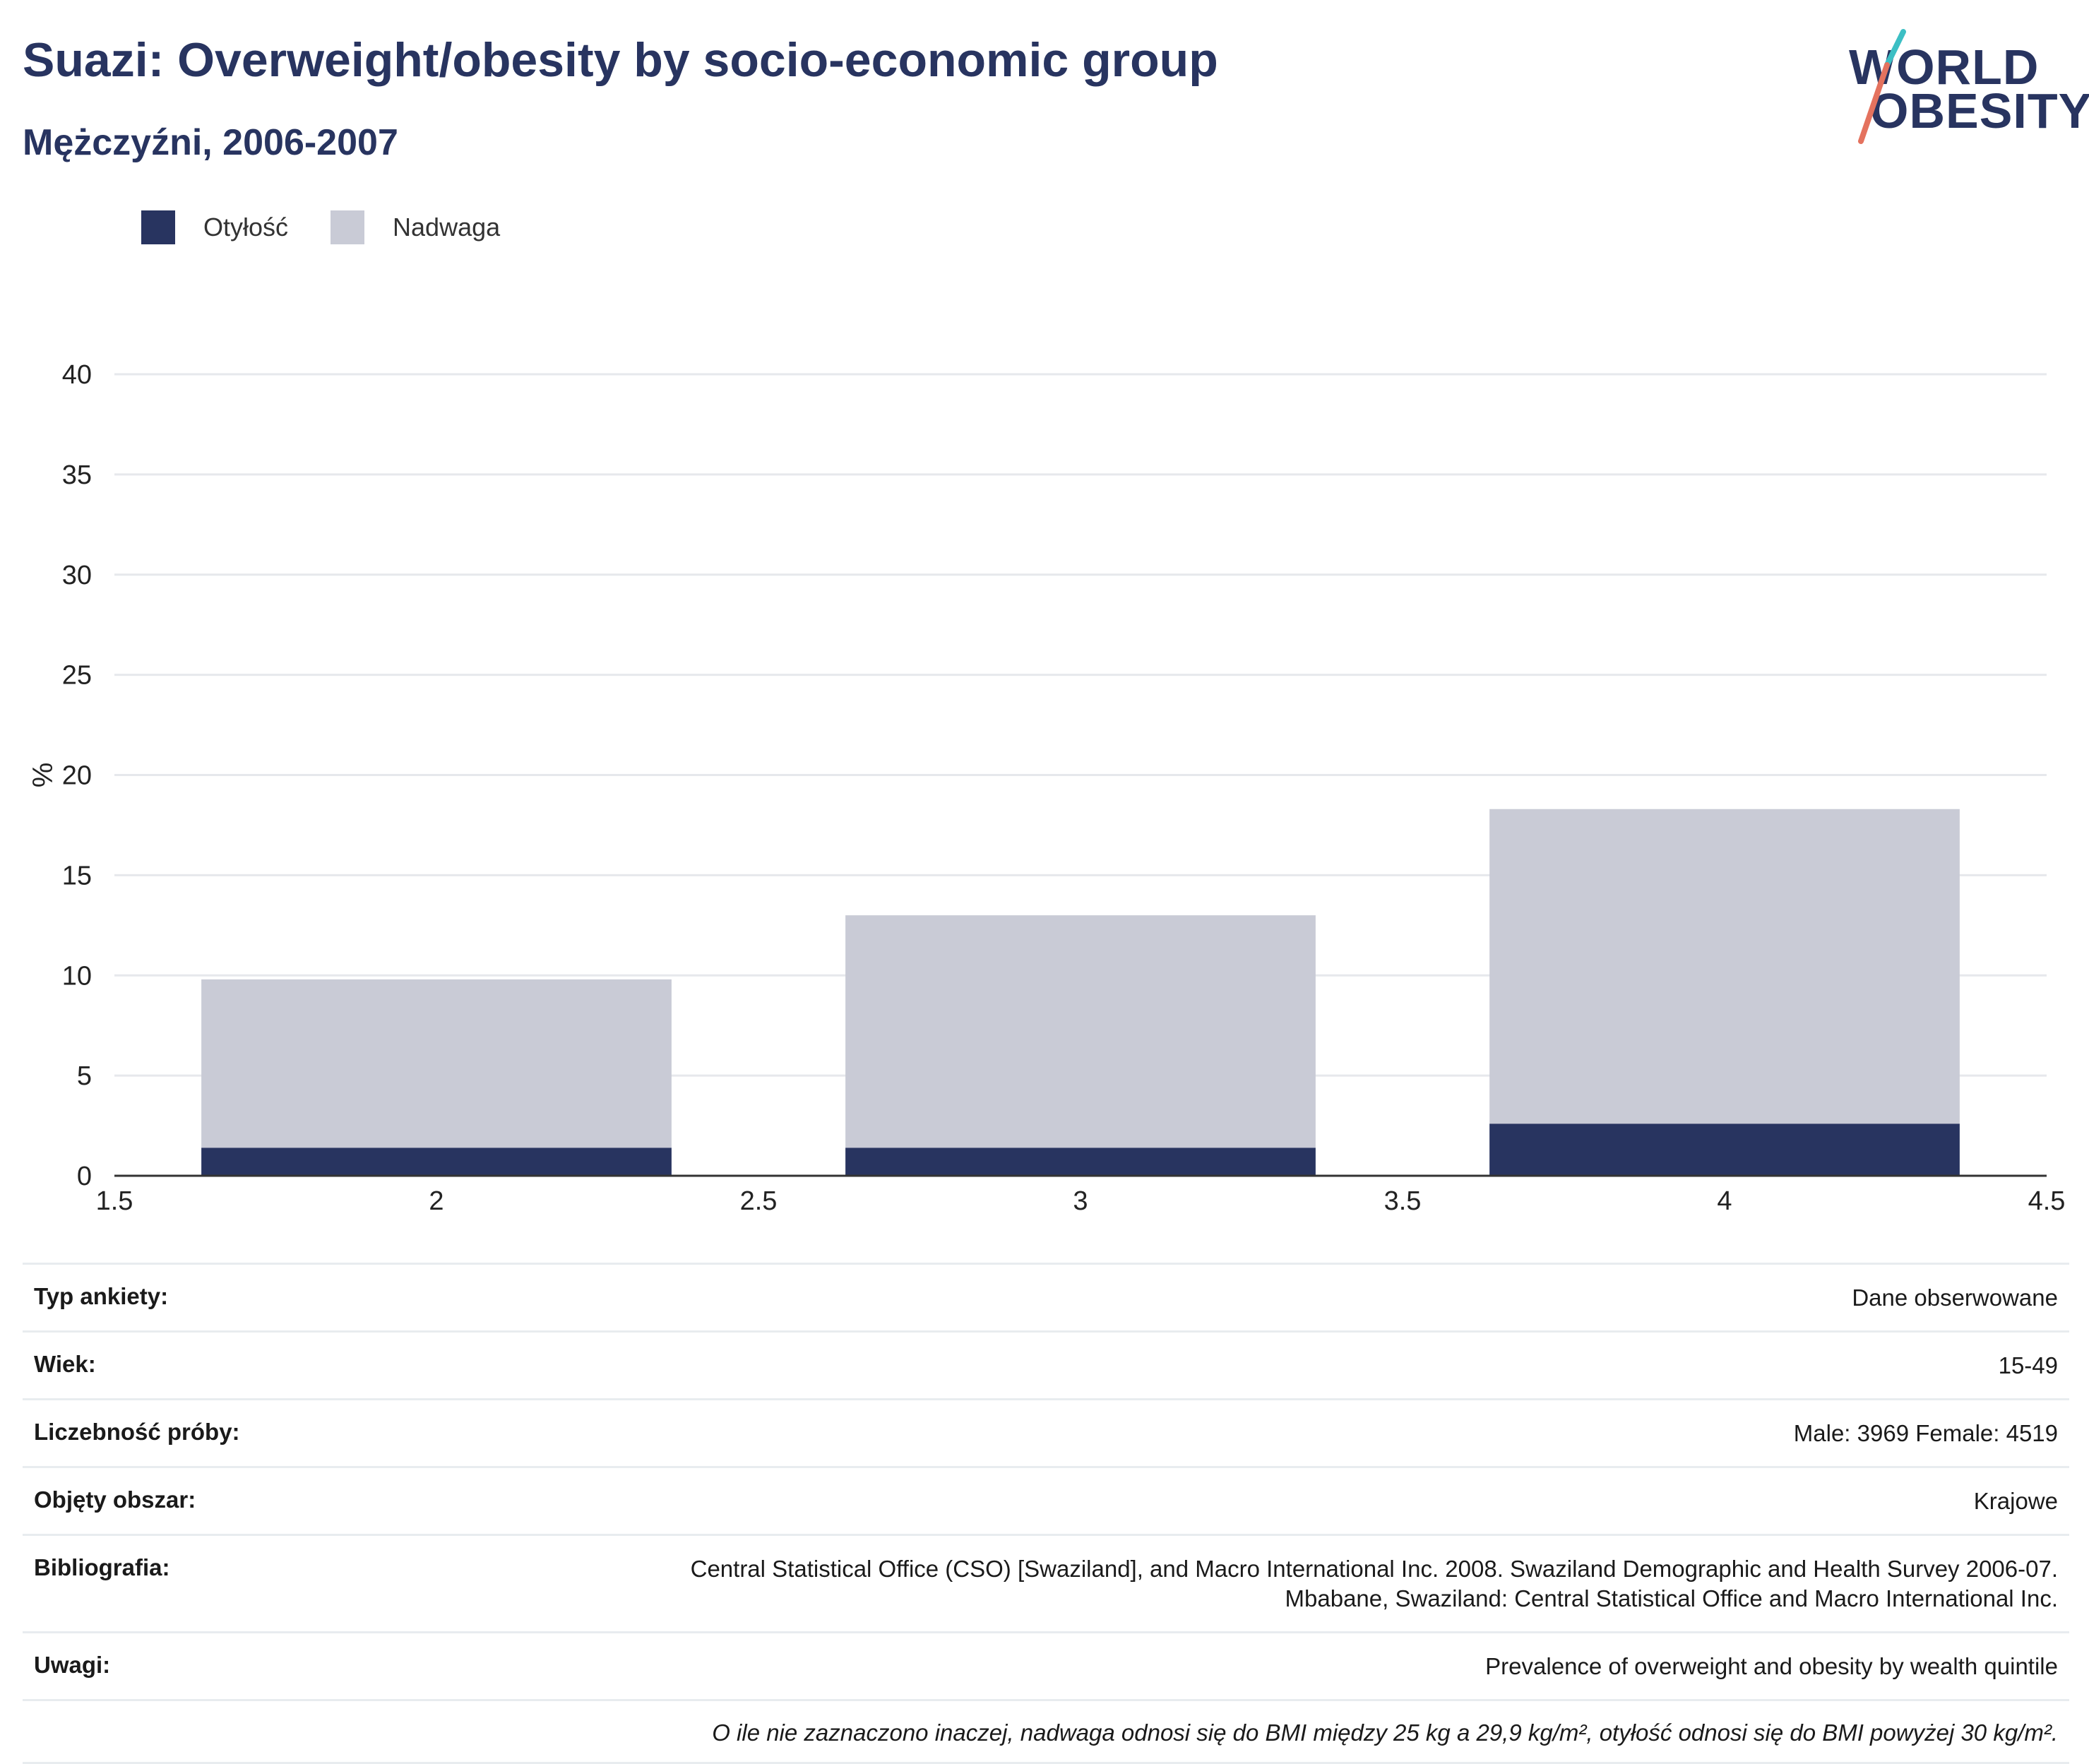 The width and height of the screenshot is (2089, 1764). Describe the element at coordinates (2047, 1201) in the screenshot. I see `x-tick-label: 4.5` at that location.